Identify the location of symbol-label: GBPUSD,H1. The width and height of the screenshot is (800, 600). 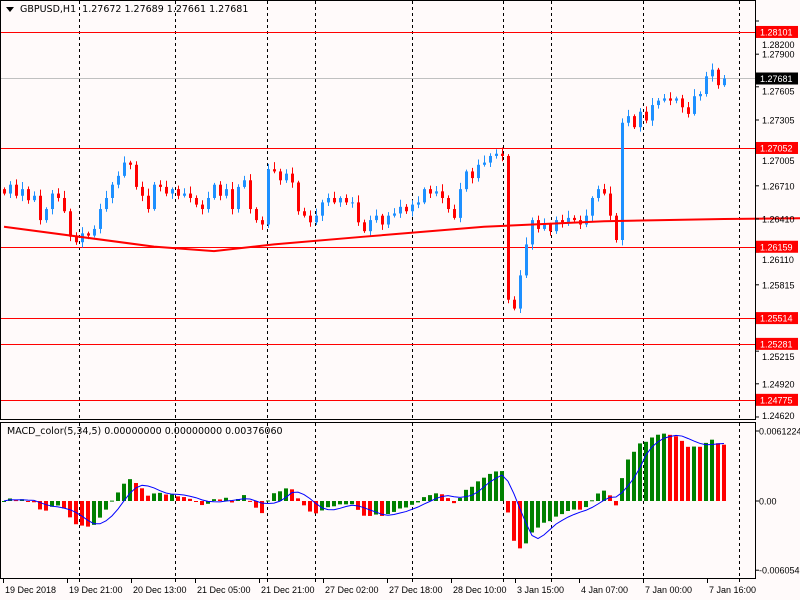
(48, 9).